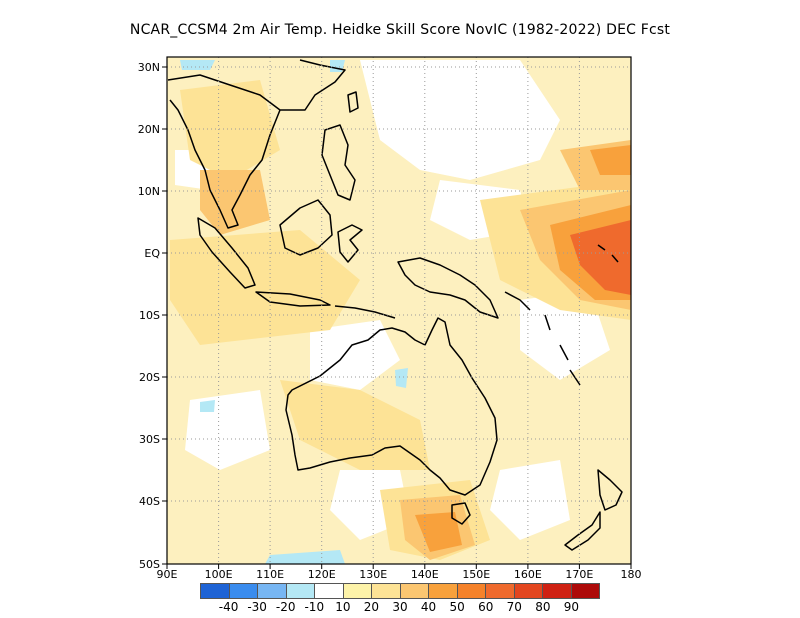 The image size is (800, 618). What do you see at coordinates (149, 501) in the screenshot?
I see `lat-label: 40S` at bounding box center [149, 501].